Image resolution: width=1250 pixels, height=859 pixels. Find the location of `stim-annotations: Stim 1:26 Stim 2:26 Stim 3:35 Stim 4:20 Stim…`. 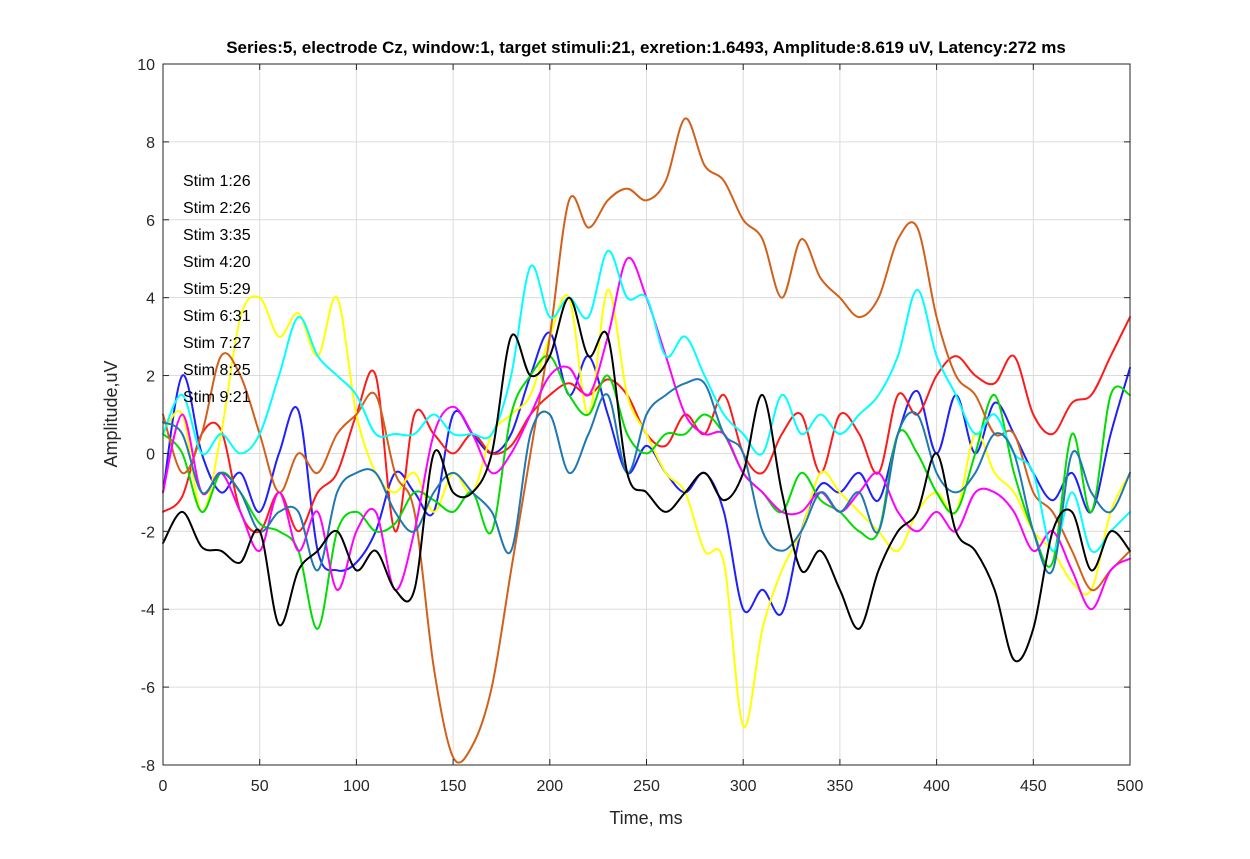

stim-annotations: Stim 1:26 Stim 2:26 Stim 3:35 Stim 4:20 Stim… is located at coordinates (217, 289).